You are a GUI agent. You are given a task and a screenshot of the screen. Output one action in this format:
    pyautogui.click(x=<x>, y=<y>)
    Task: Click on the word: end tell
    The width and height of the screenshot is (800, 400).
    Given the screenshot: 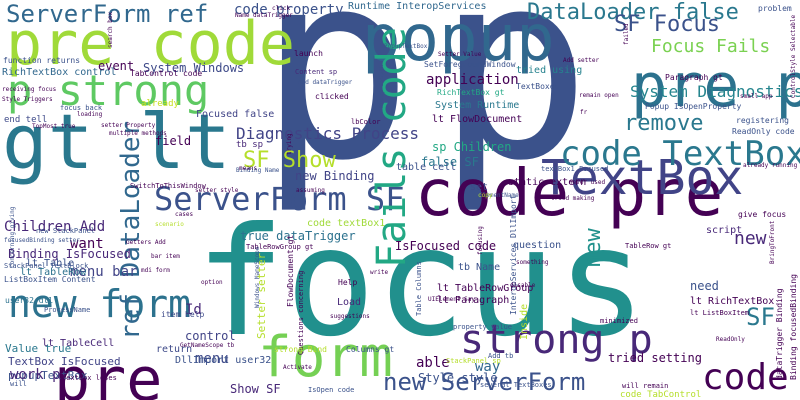 What is the action you would take?
    pyautogui.click(x=26, y=120)
    